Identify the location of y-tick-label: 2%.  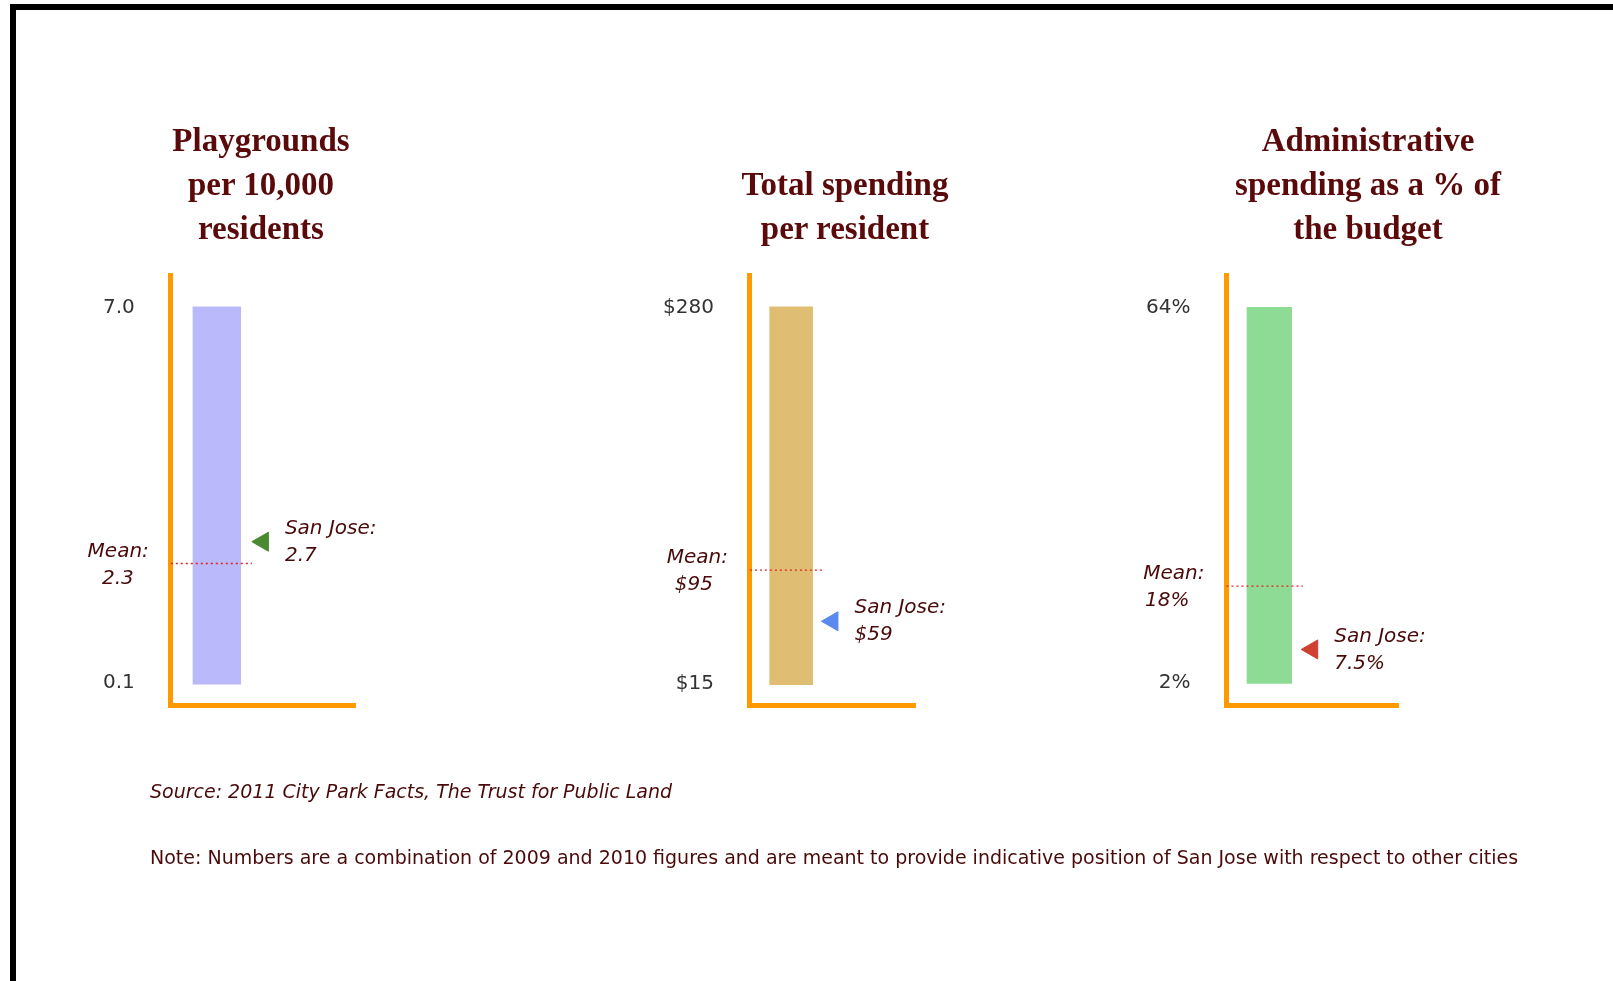
(1174, 680).